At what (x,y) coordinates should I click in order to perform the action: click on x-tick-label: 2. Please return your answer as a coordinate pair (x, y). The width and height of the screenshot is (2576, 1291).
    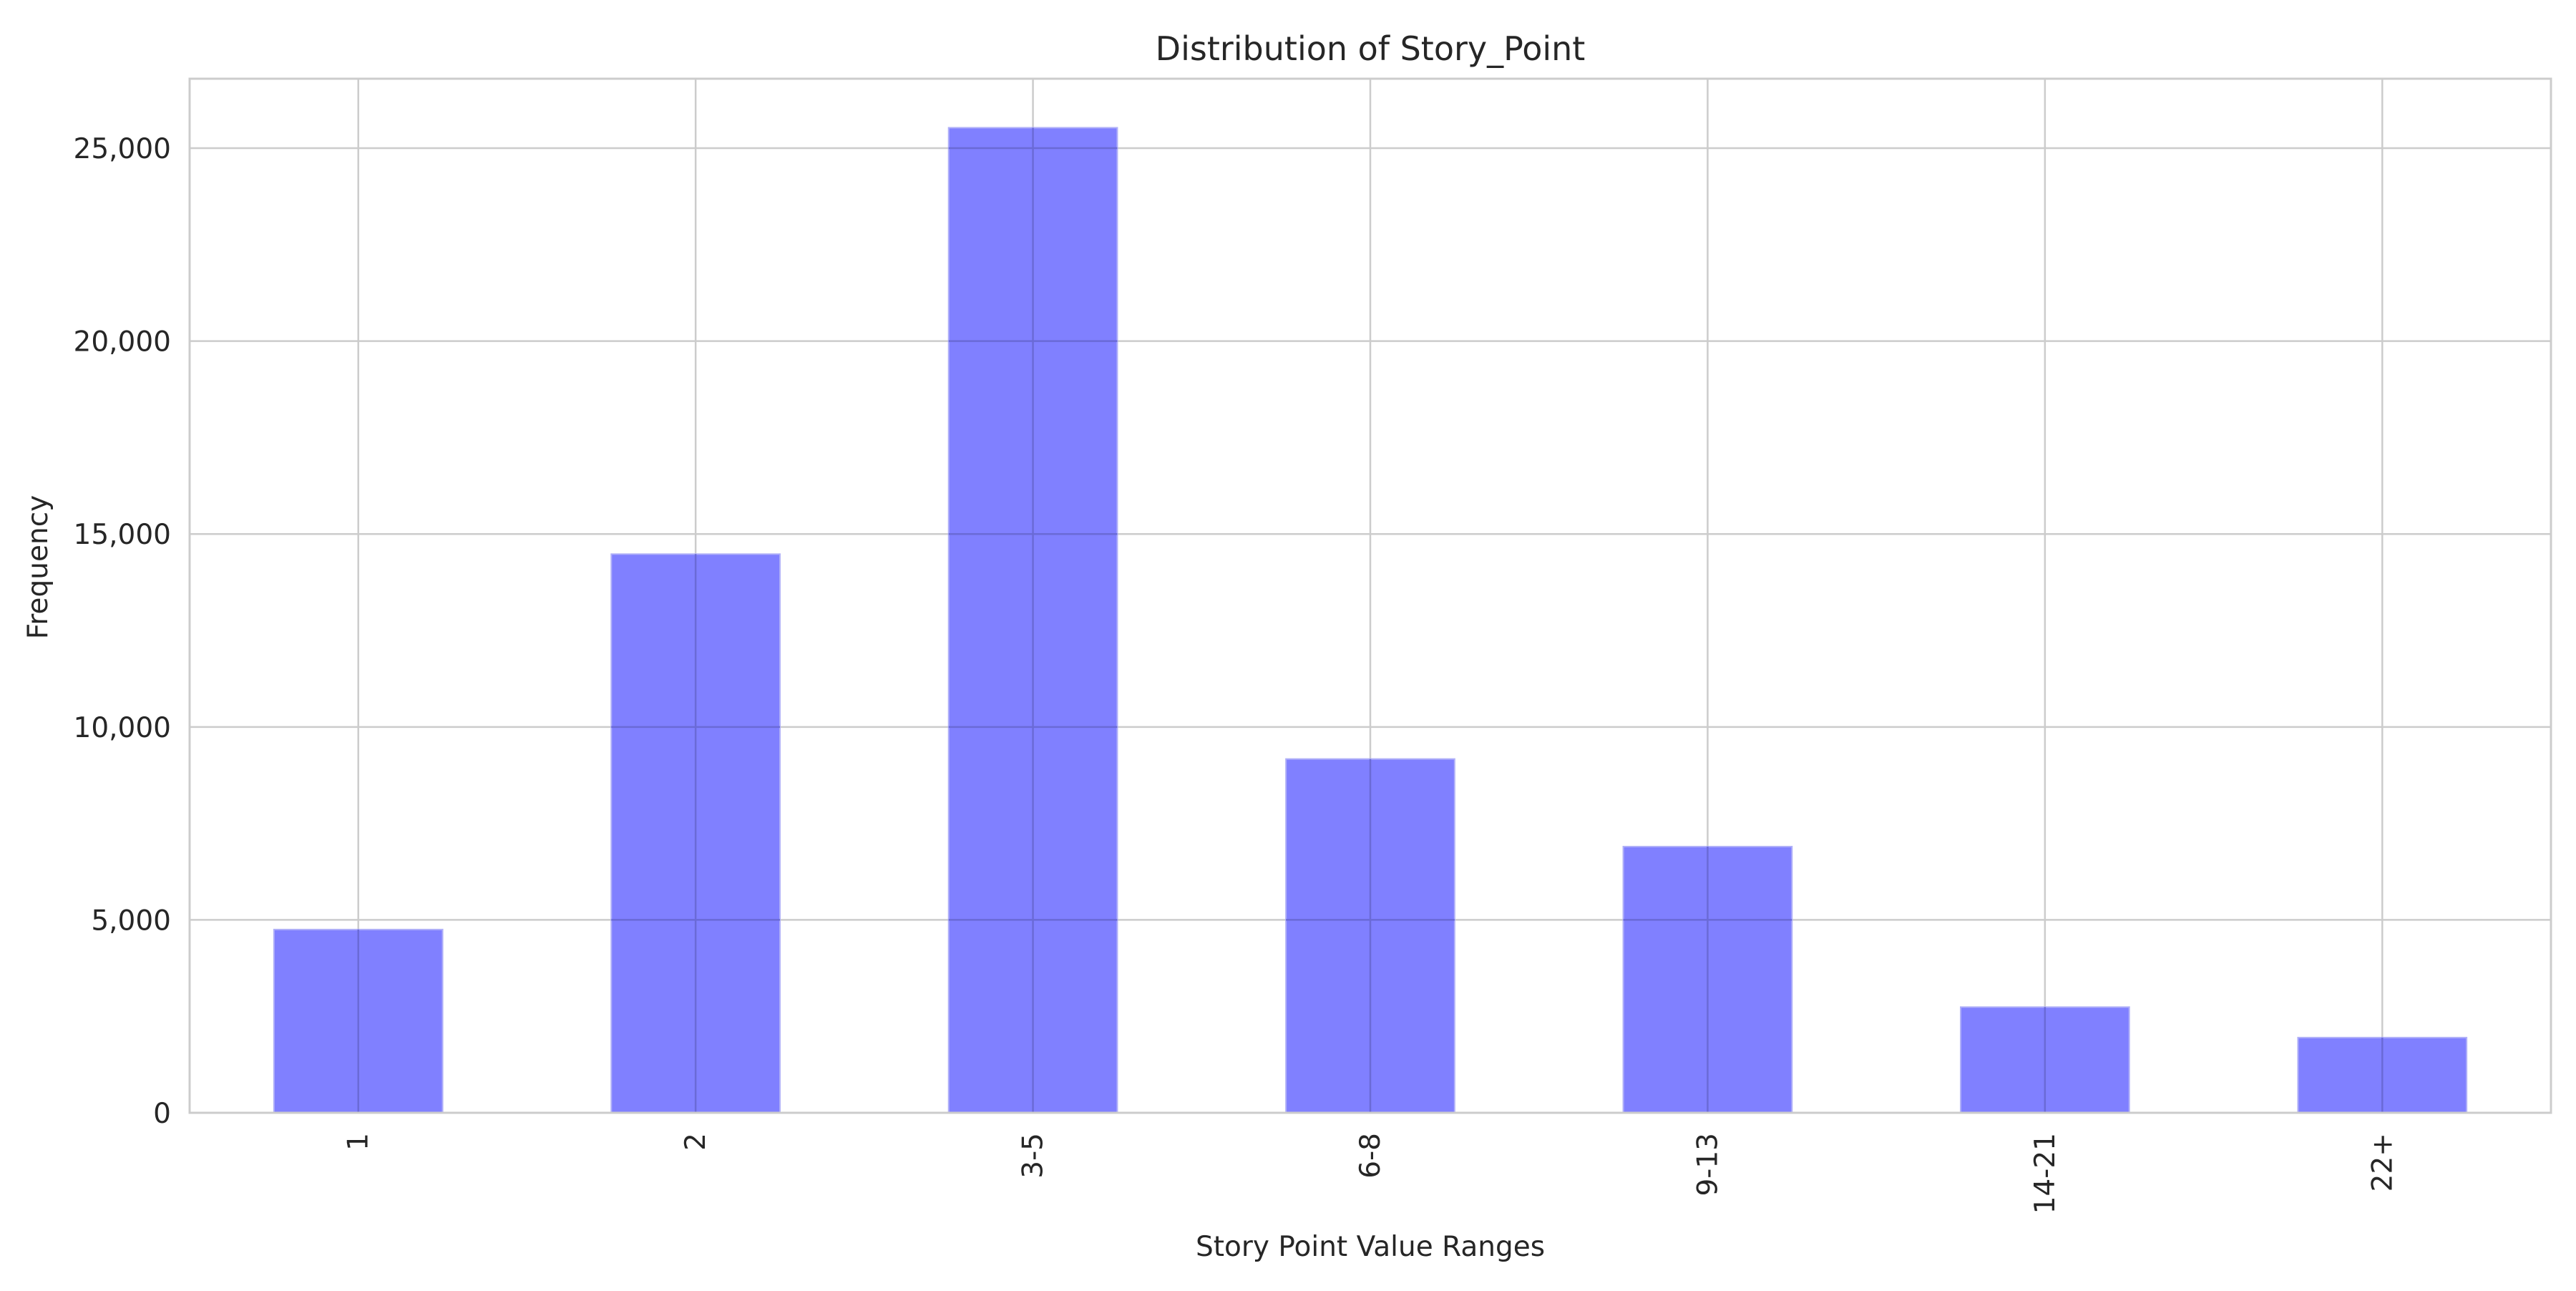
    Looking at the image, I should click on (696, 1142).